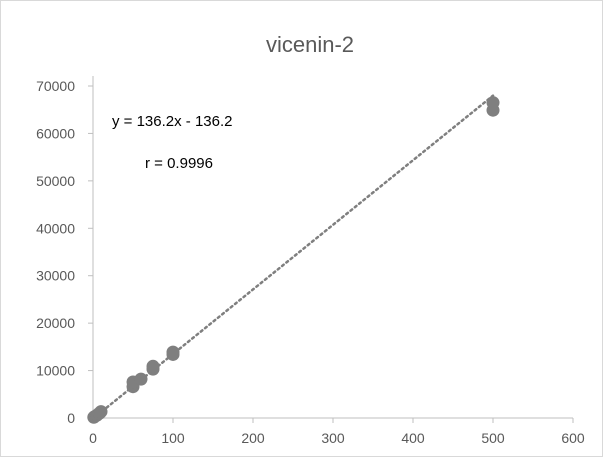 The width and height of the screenshot is (603, 457). What do you see at coordinates (93, 438) in the screenshot?
I see `x-tick-label: 0` at bounding box center [93, 438].